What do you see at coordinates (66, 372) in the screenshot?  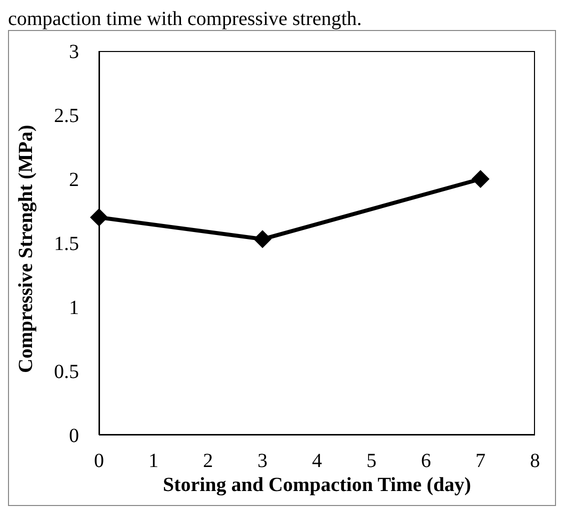 I see `y-tick-label: 0.5` at bounding box center [66, 372].